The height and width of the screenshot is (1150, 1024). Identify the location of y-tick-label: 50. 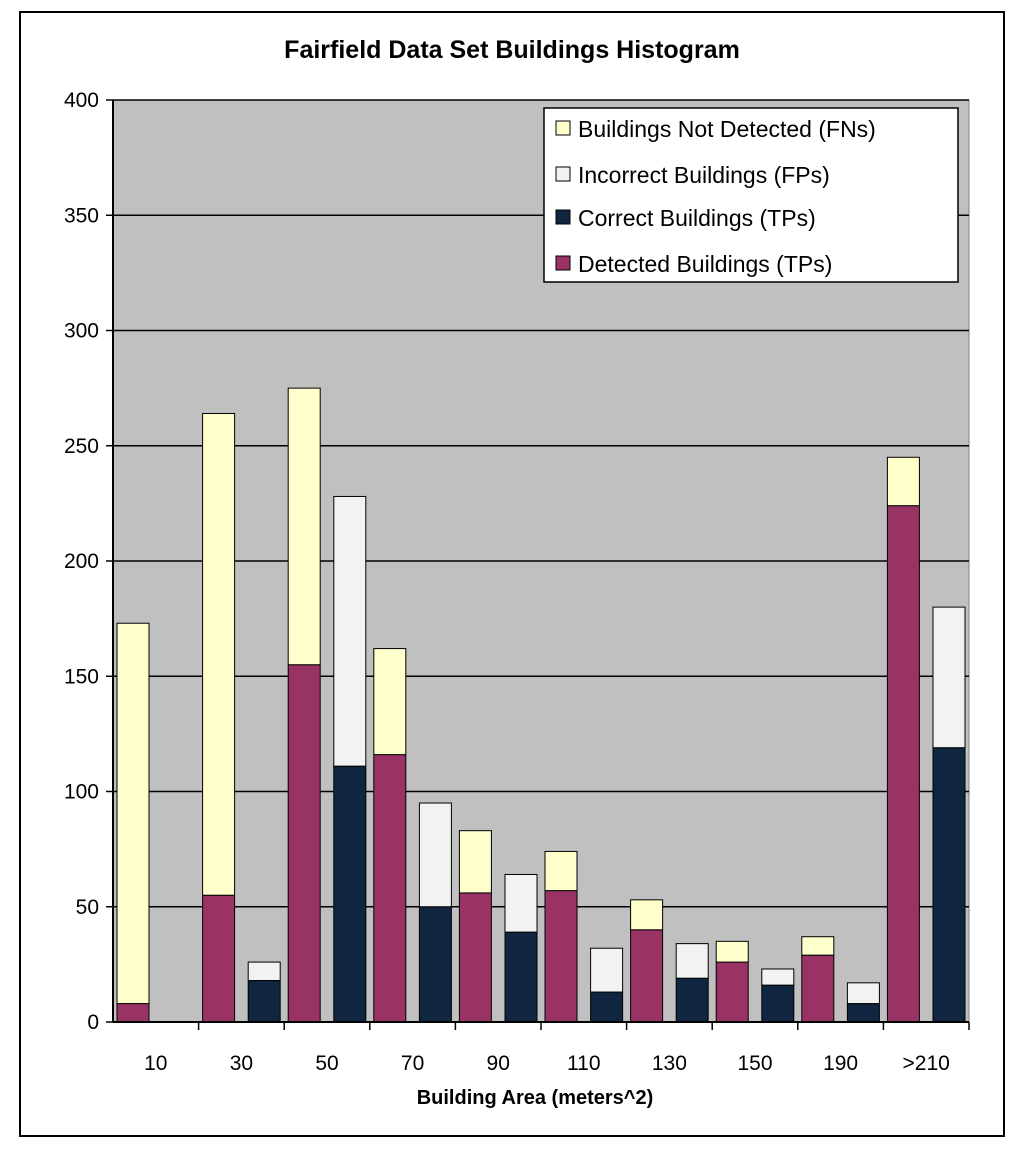
(87, 907).